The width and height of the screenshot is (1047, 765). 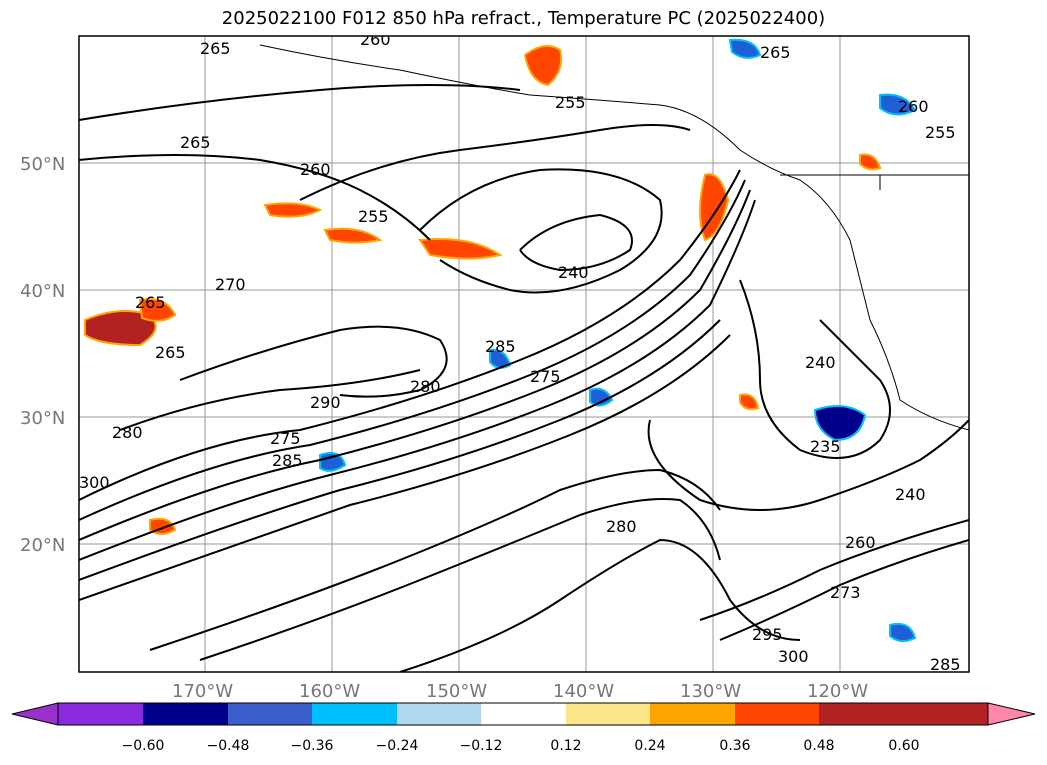 I want to click on colorbar-tick: 0.60, so click(x=903, y=746).